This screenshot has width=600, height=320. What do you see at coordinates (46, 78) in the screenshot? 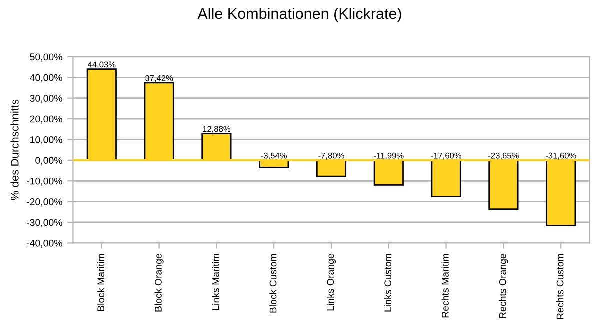
I see `y-tick-label: 40,00%` at bounding box center [46, 78].